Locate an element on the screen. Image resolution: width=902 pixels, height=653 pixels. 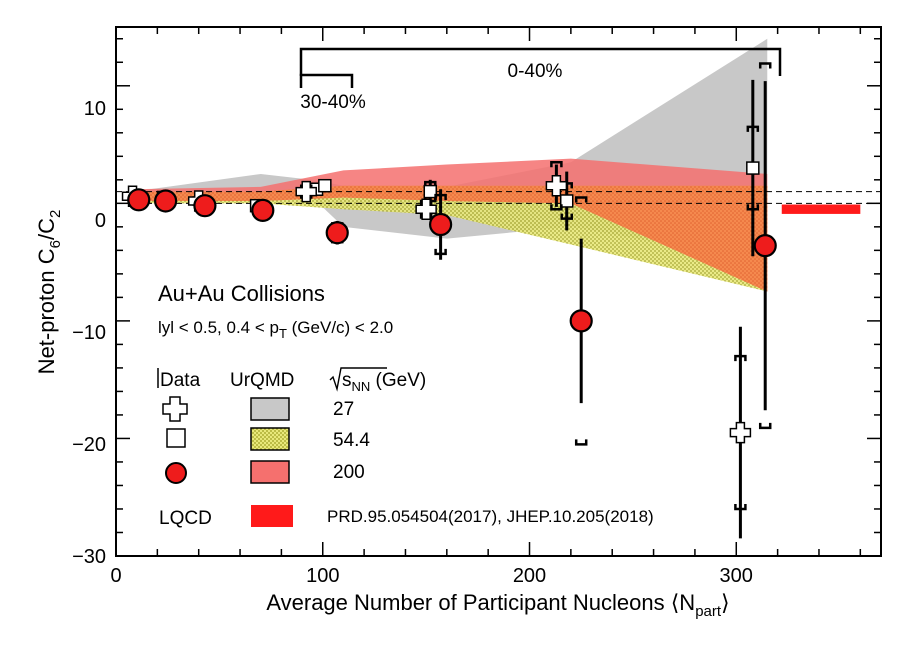
x-tick-labels: 0 100 200 300 is located at coordinates (431, 576).